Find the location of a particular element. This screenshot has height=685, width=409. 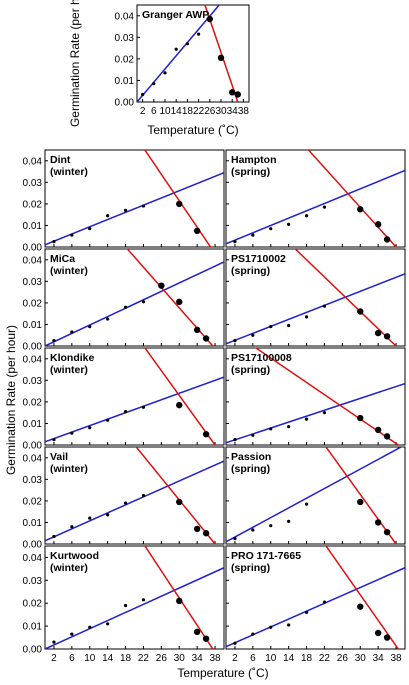

panel-label-ps1710002: PS1710002 is located at coordinates (258, 259).